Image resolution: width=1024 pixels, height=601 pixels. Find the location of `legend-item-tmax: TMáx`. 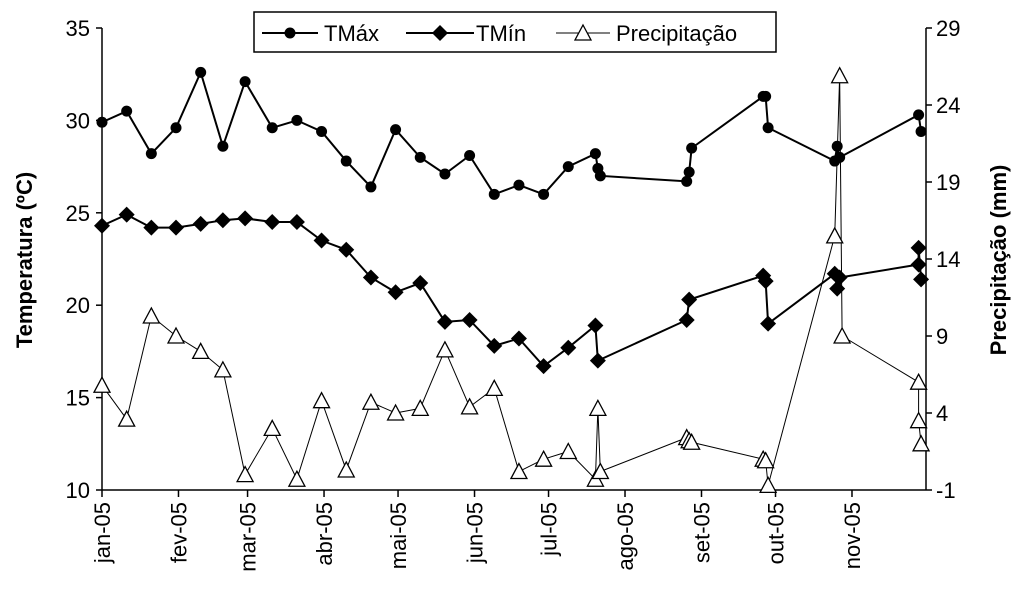

legend-item-tmax: TMáx is located at coordinates (320, 33).